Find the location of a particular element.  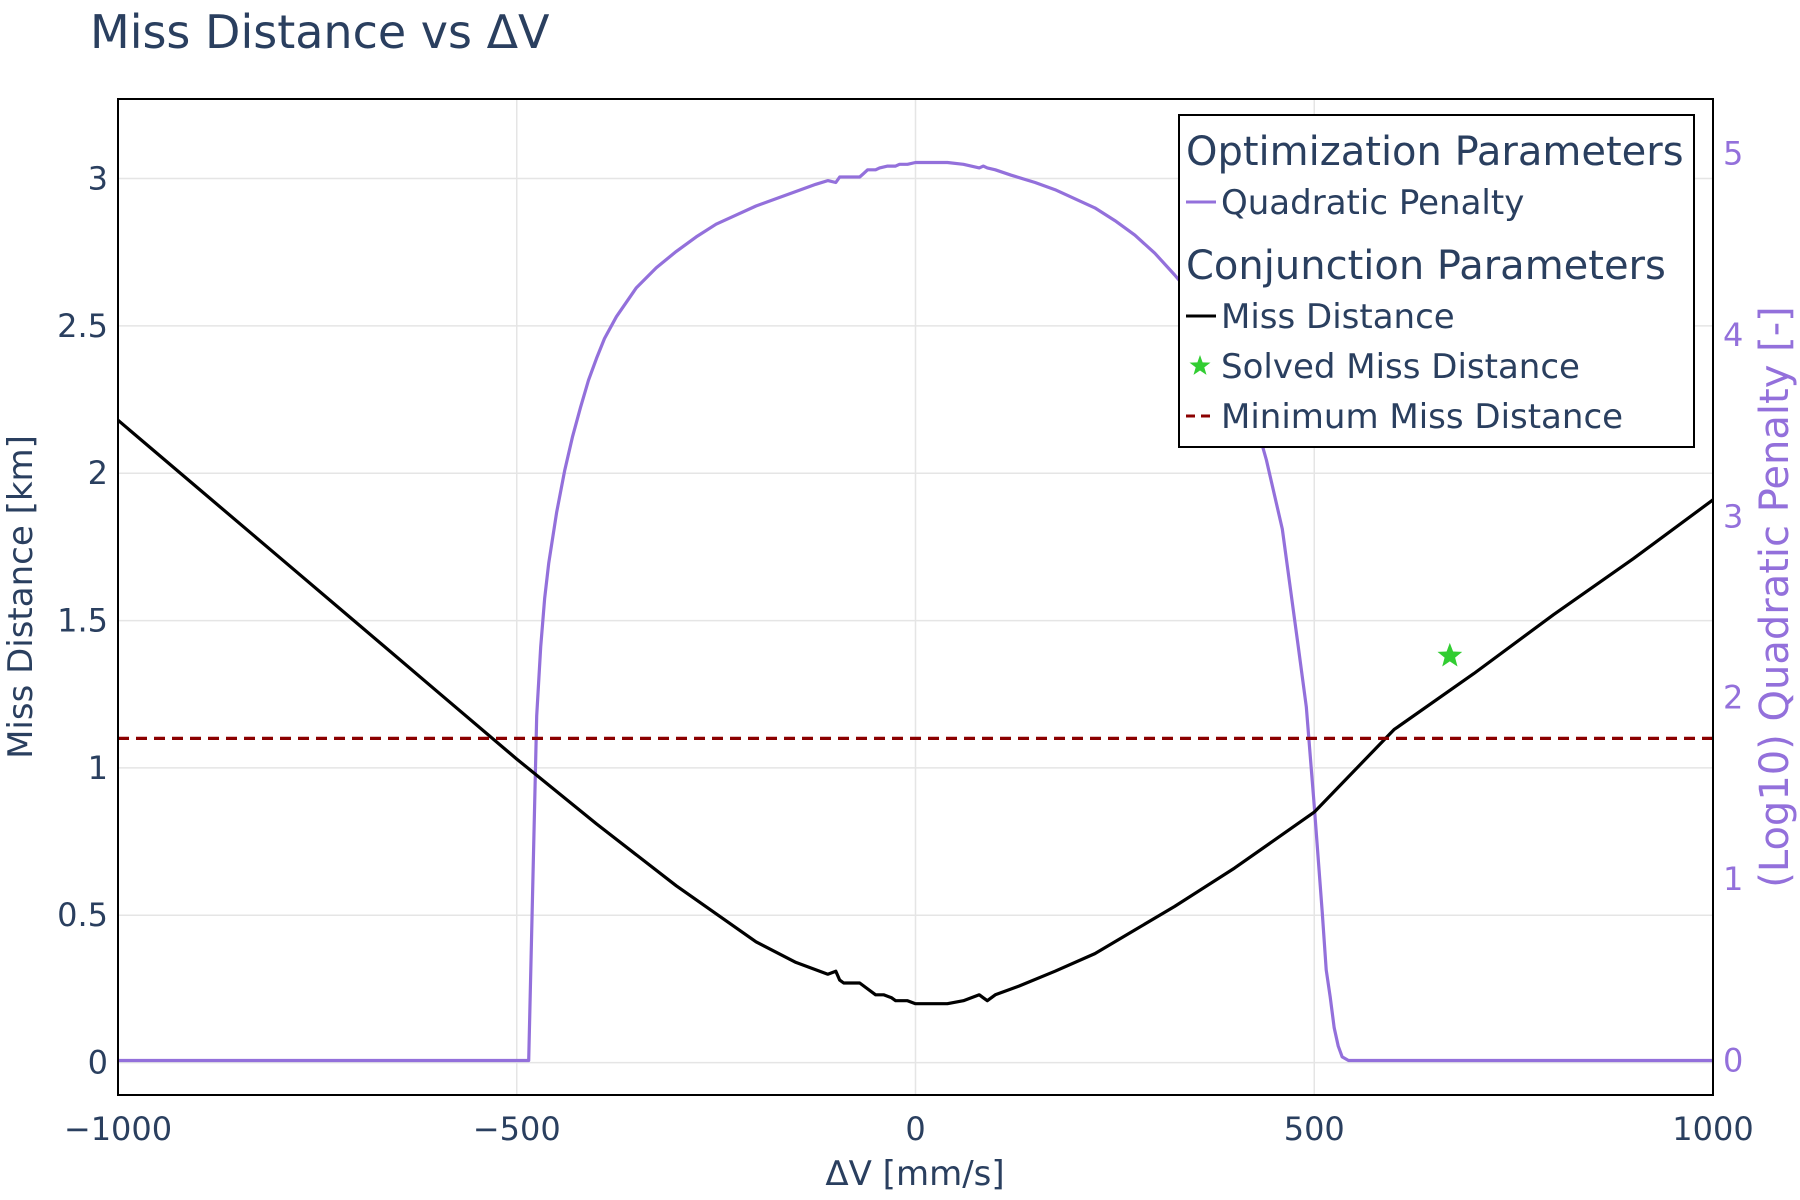

y-tick-label: 1 is located at coordinates (98, 768).